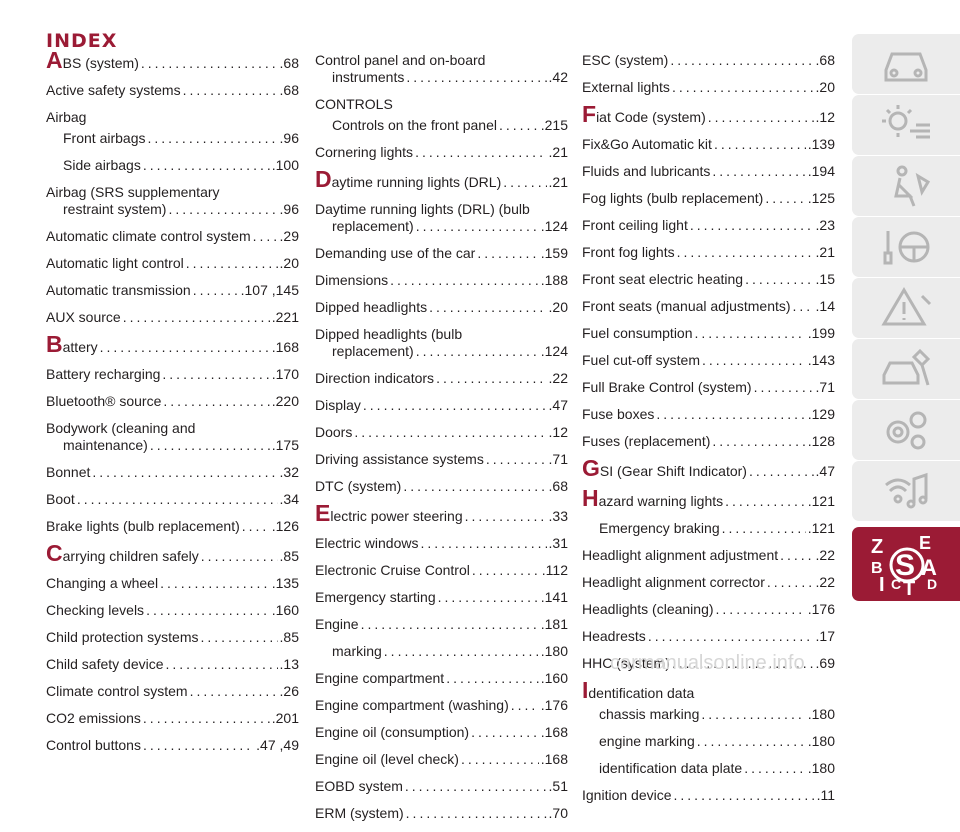 Image resolution: width=960 pixels, height=832 pixels. What do you see at coordinates (172, 374) in the screenshot?
I see `index-entry: Battery recharging .170` at bounding box center [172, 374].